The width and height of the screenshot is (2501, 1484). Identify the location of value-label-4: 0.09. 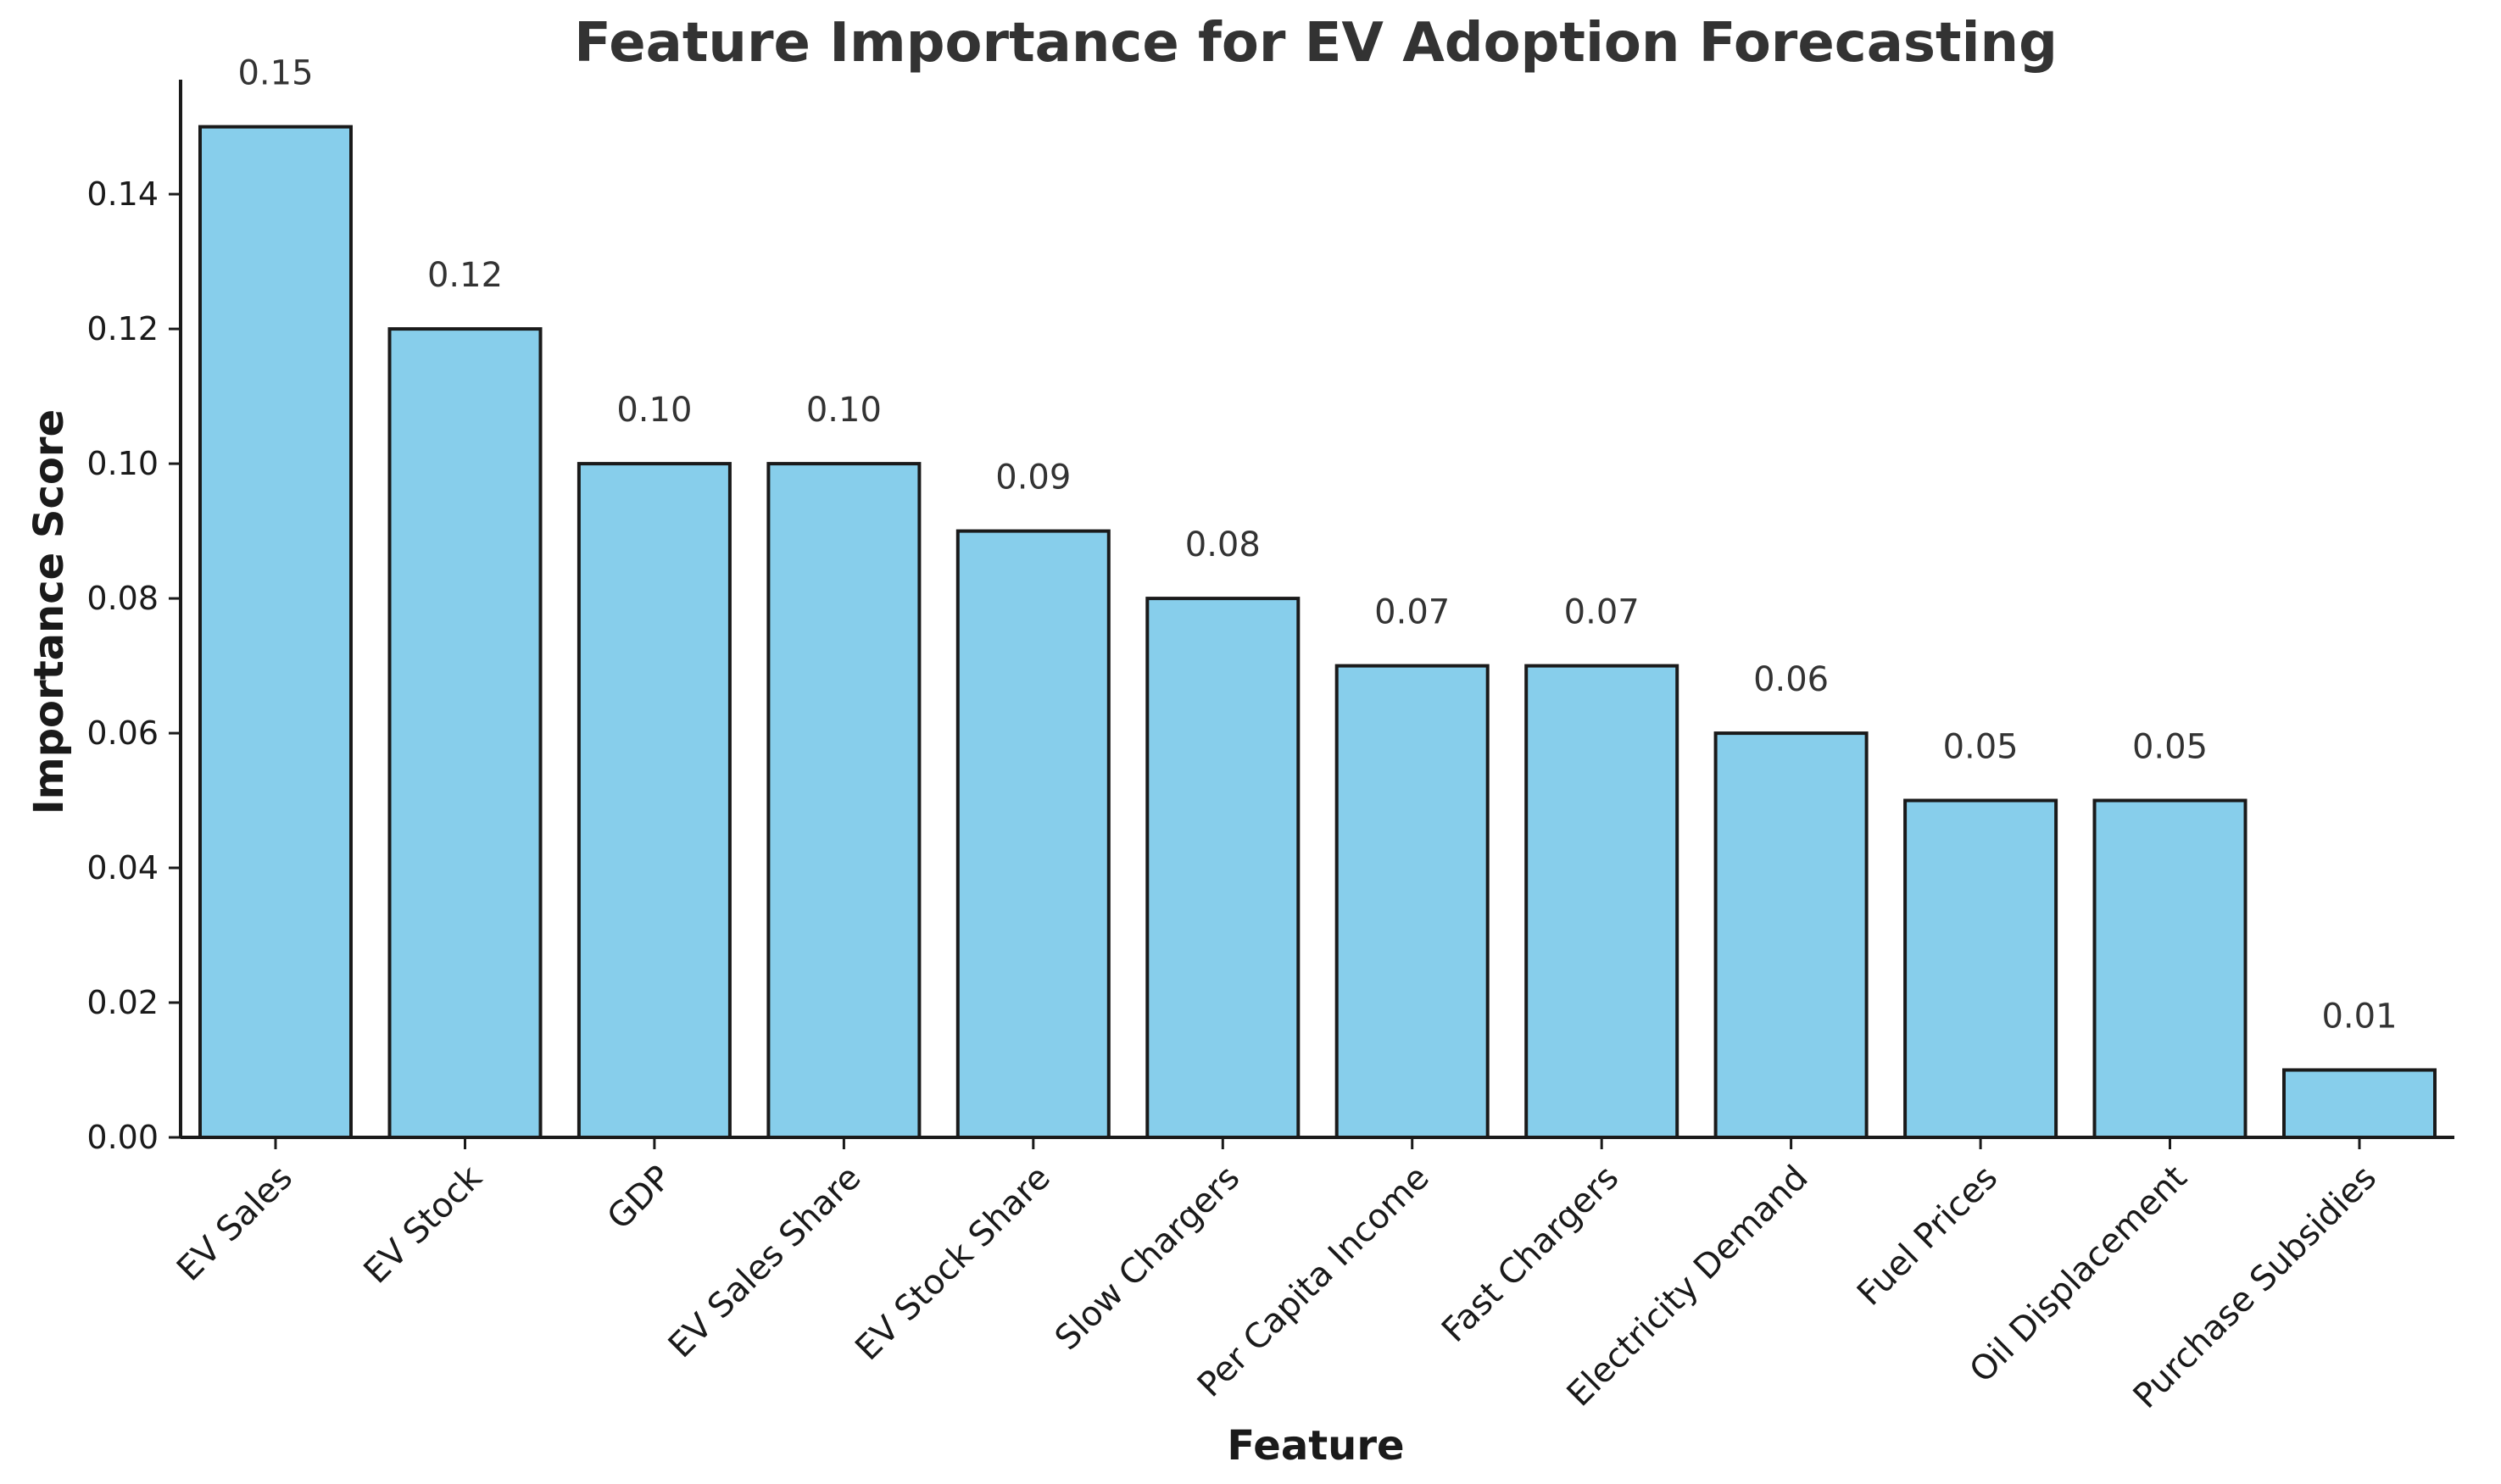
(1033, 478).